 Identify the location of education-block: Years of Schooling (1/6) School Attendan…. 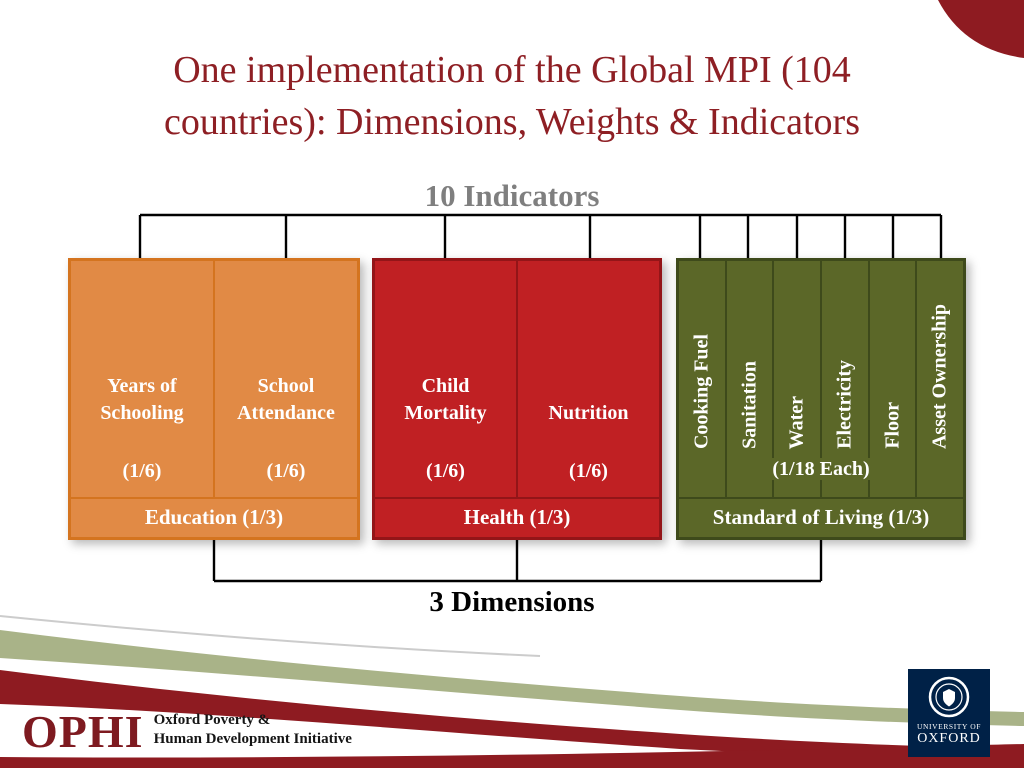
(214, 399).